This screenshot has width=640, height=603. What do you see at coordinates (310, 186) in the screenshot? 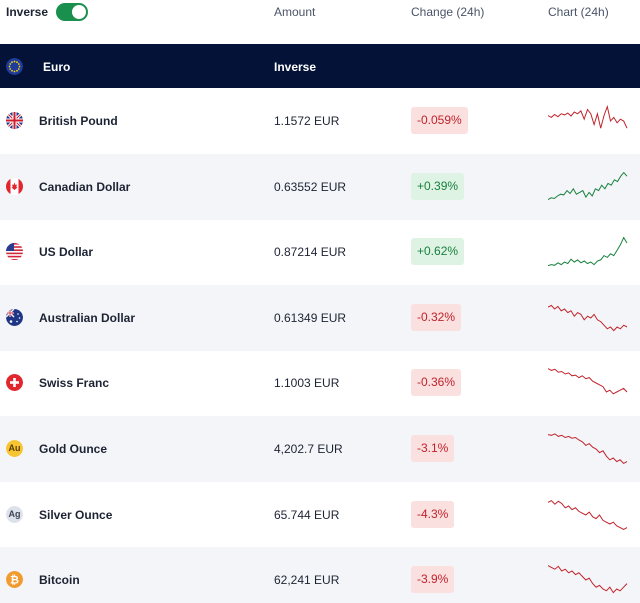
I see `currency-amount: 0.63552 EUR` at bounding box center [310, 186].